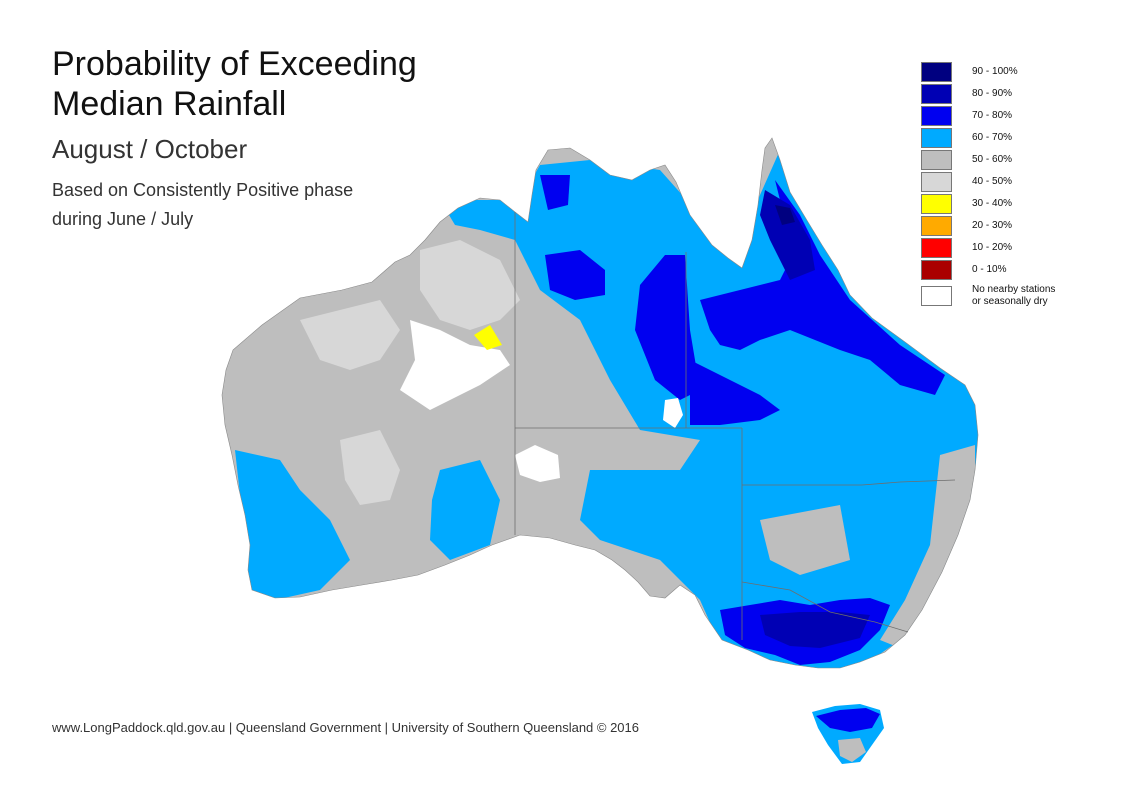  What do you see at coordinates (848, 734) in the screenshot?
I see `tasmania` at bounding box center [848, 734].